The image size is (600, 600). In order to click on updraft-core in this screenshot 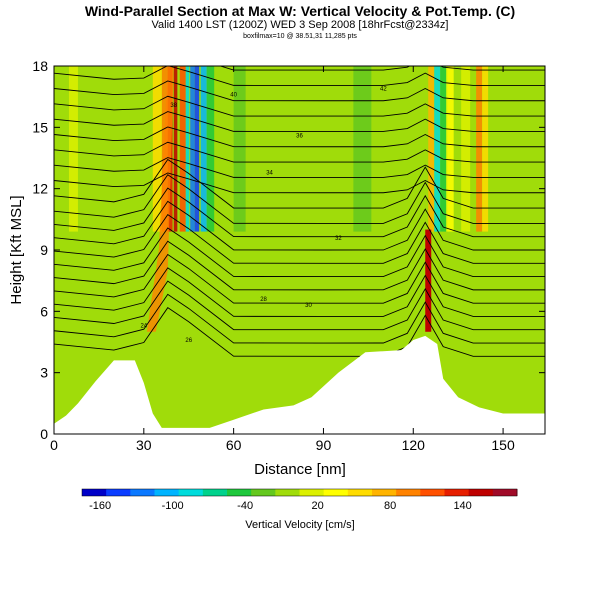, I will do `click(160, 199)`.